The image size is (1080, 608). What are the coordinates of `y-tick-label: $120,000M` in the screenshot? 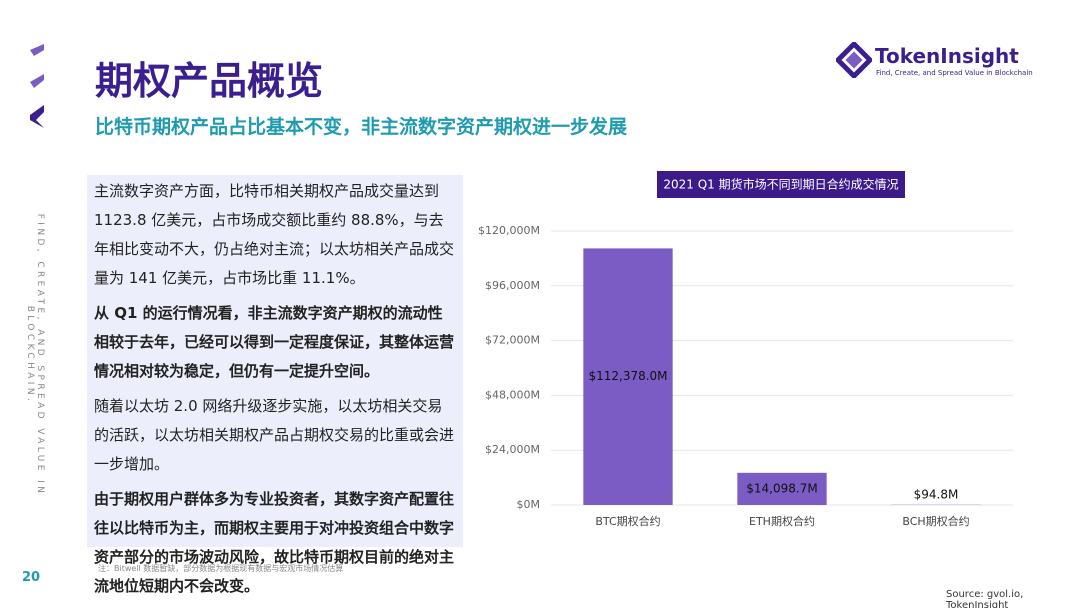 It's located at (509, 230).